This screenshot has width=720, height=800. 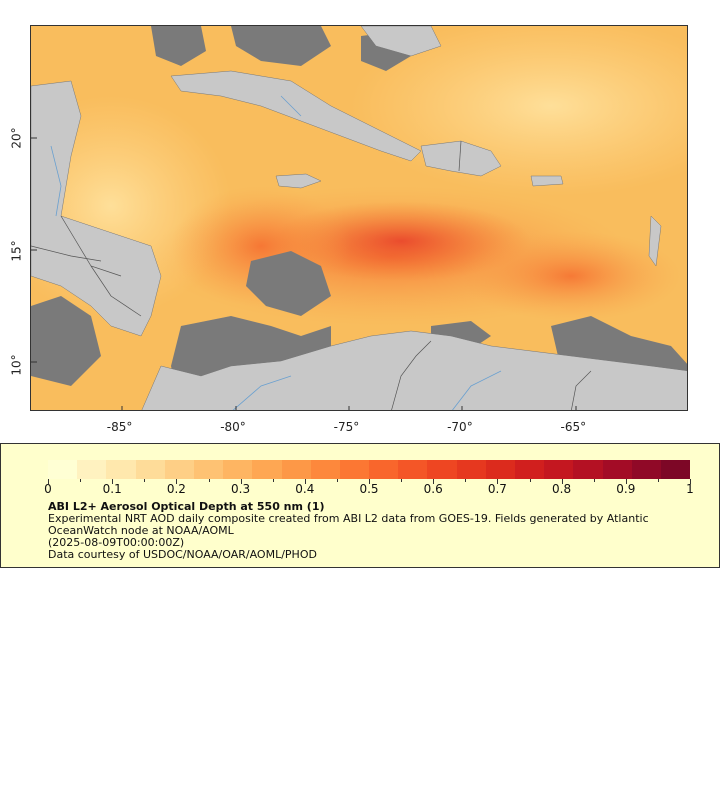 What do you see at coordinates (690, 489) in the screenshot?
I see `colorbar-label: 1` at bounding box center [690, 489].